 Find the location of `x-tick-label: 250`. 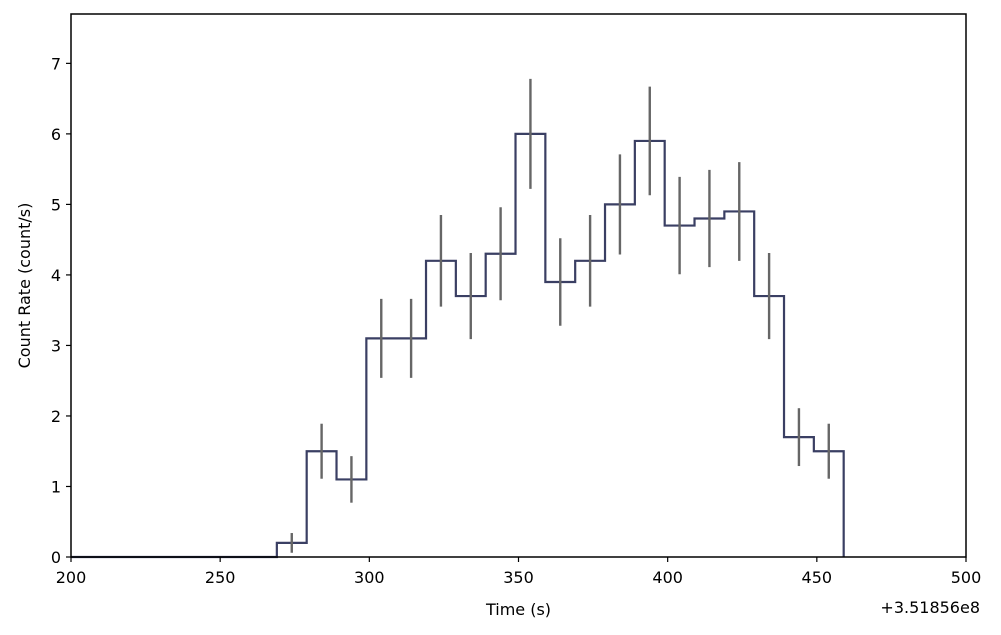

x-tick-label: 250 is located at coordinates (220, 577).